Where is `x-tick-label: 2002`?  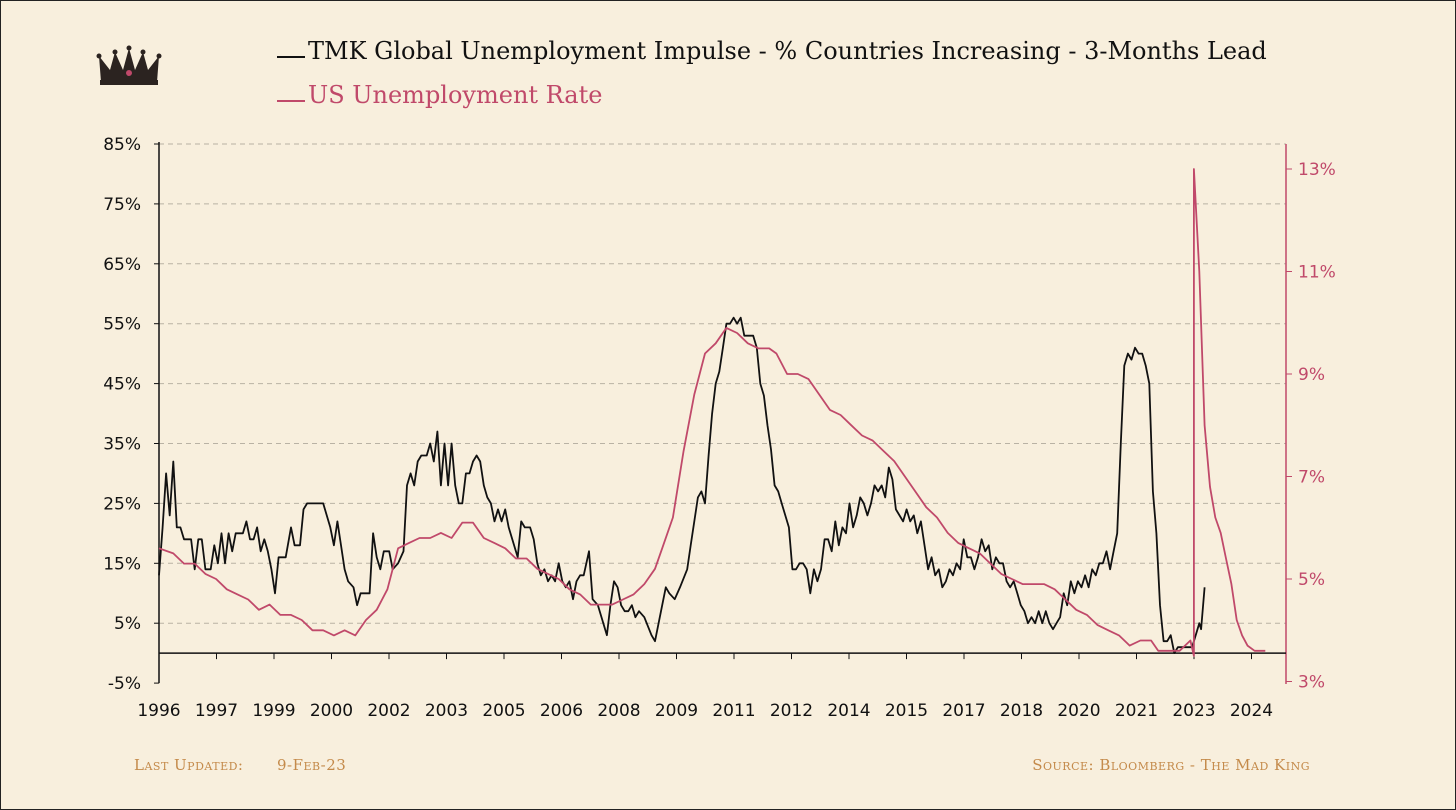 x-tick-label: 2002 is located at coordinates (388, 711).